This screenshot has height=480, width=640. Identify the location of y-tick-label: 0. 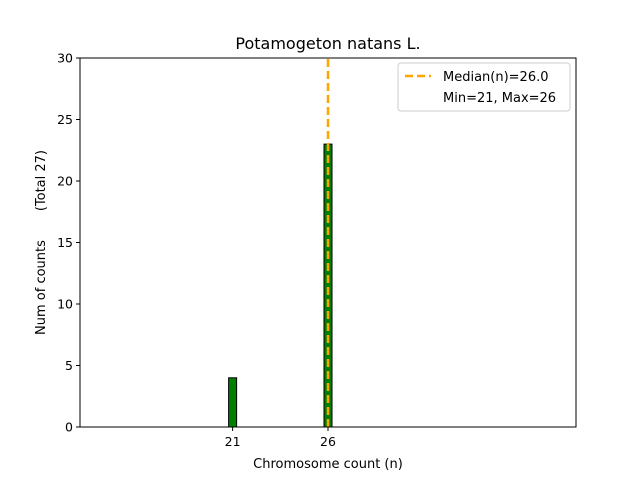
(69, 427).